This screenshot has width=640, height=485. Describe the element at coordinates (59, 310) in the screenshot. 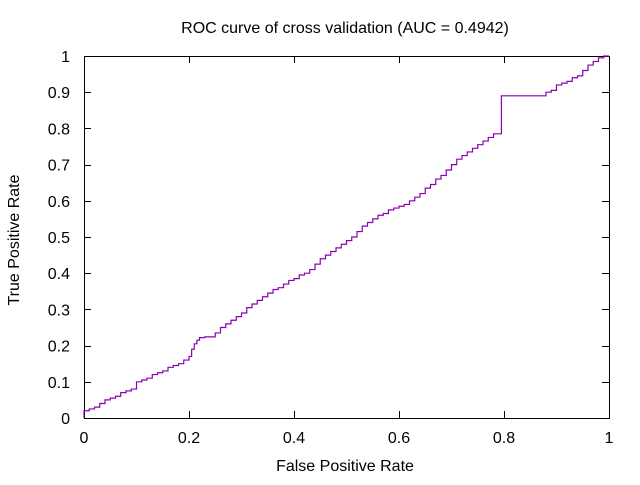

I see `y-tick-label: 0.3` at that location.